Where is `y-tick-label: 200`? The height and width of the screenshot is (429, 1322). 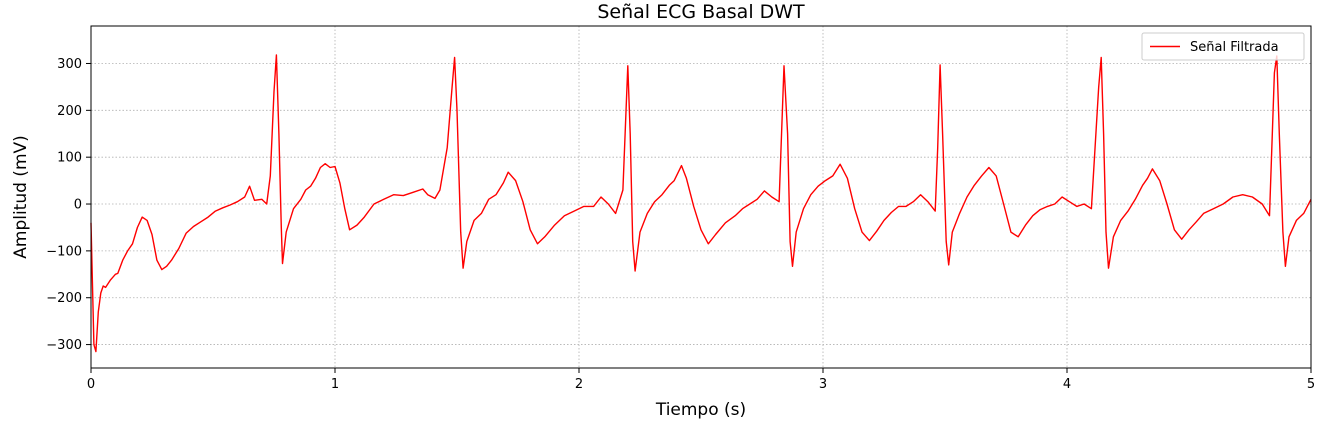
y-tick-label: 200 is located at coordinates (69, 111).